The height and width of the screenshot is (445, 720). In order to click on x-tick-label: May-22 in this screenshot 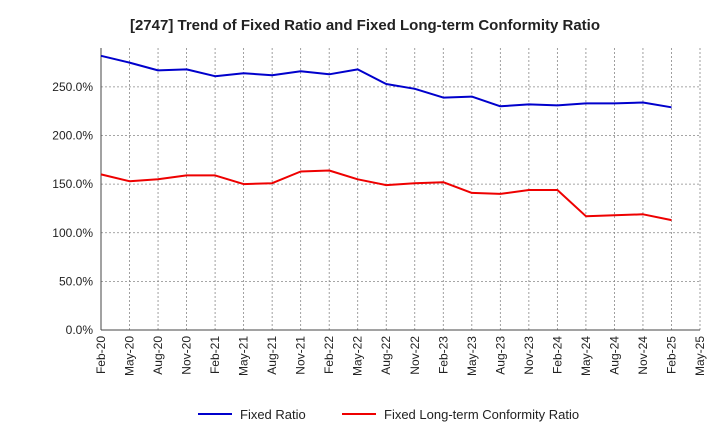, I will do `click(358, 356)`.